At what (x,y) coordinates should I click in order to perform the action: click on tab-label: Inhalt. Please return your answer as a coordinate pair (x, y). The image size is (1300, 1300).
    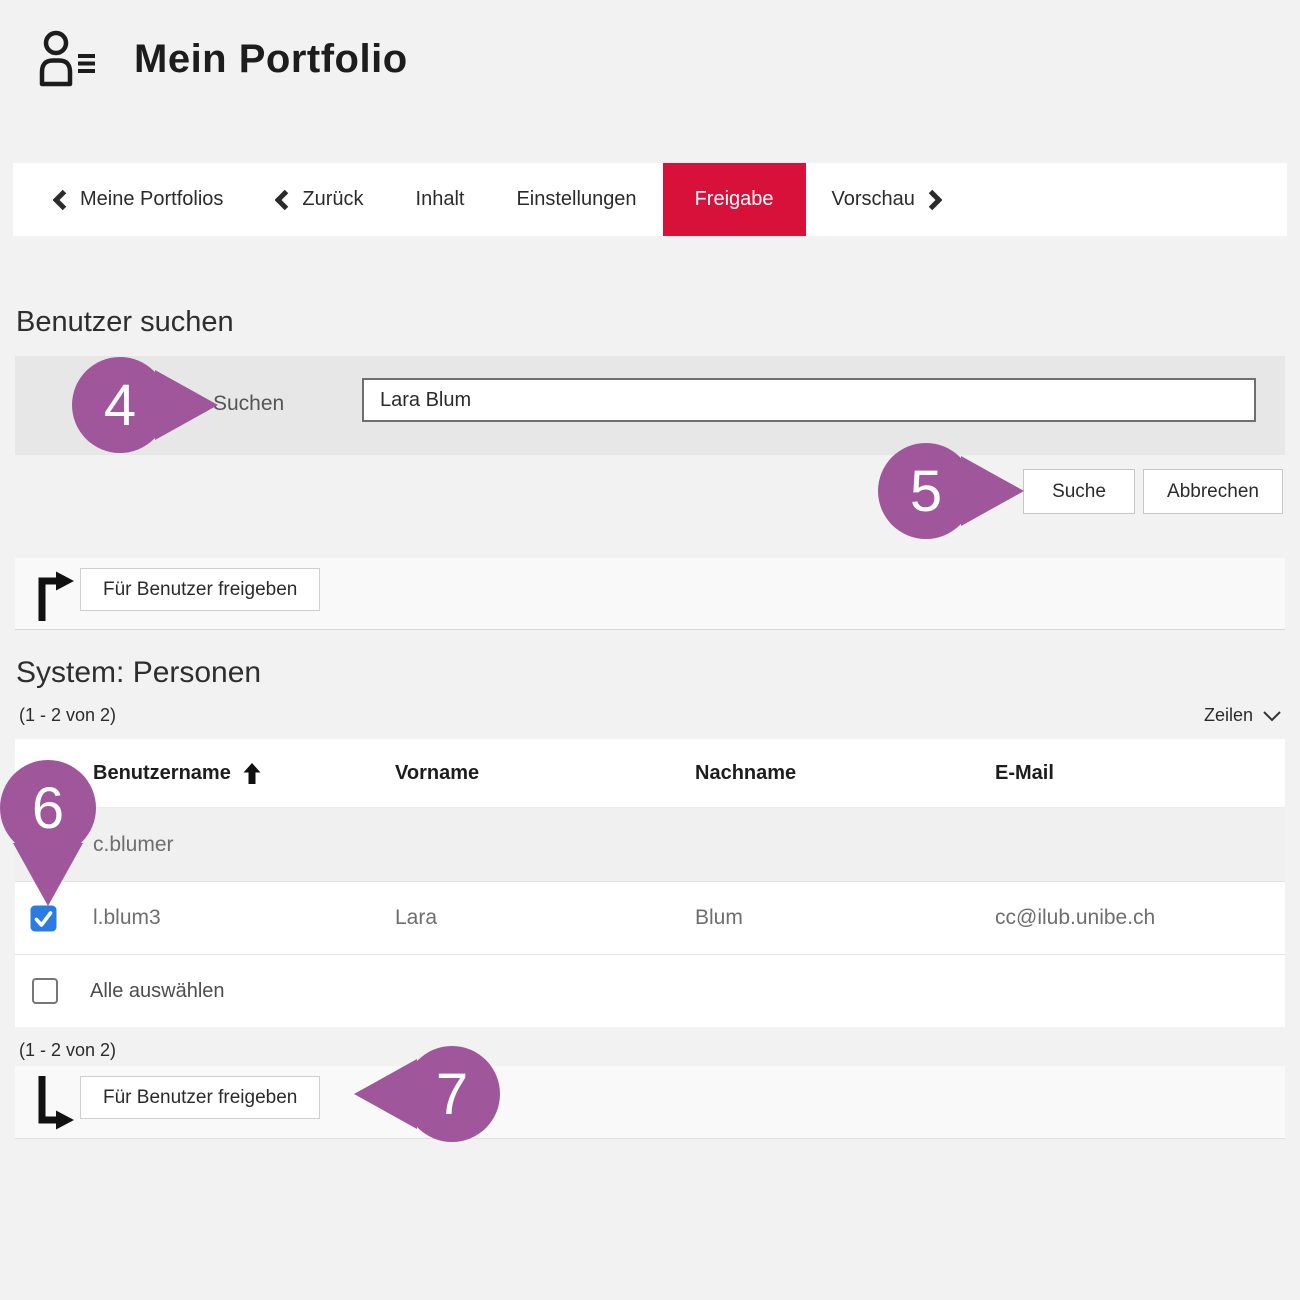
    Looking at the image, I should click on (440, 199).